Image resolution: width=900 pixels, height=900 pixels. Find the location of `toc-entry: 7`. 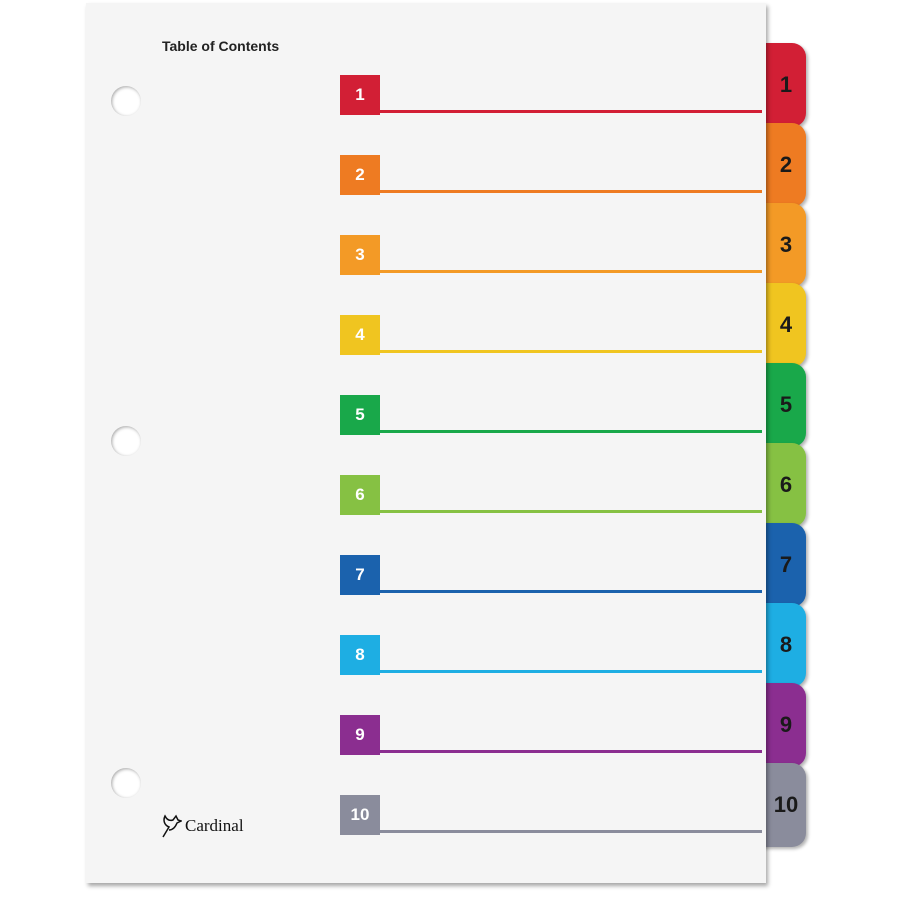

toc-entry: 7 is located at coordinates (551, 575).